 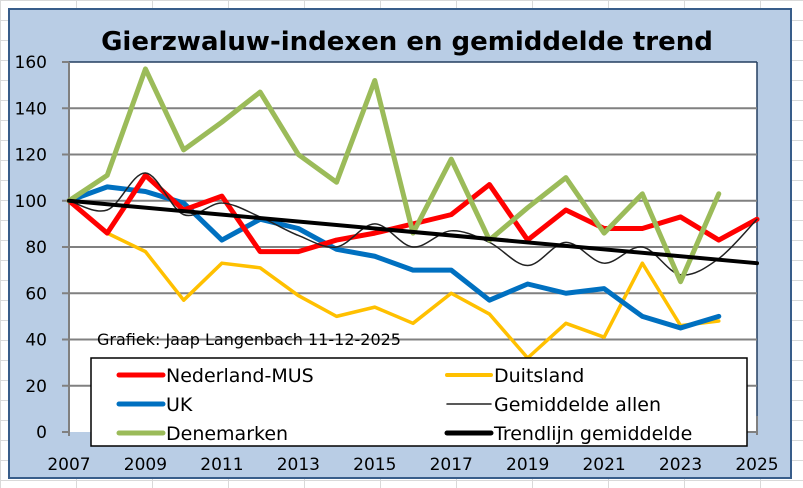 I want to click on series-trendlijn-gemiddelde, so click(x=413, y=232).